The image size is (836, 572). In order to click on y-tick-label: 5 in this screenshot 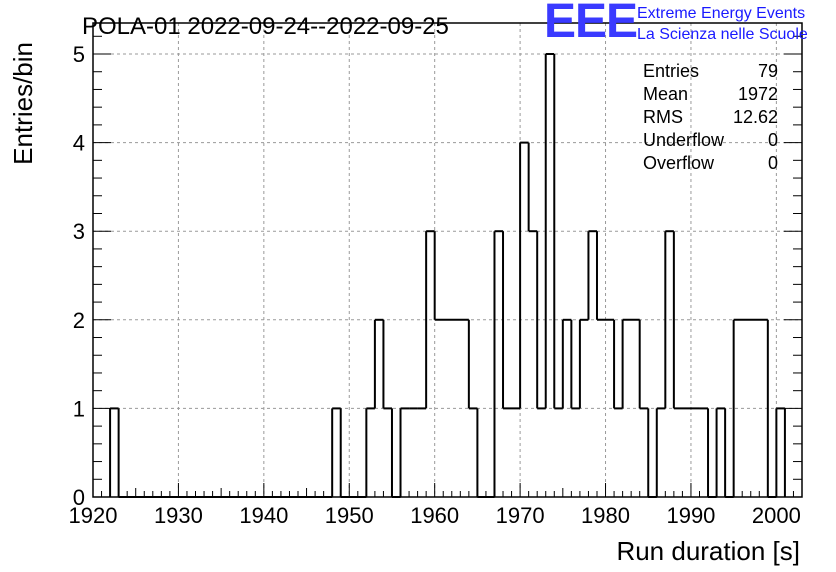, I will do `click(79, 54)`.